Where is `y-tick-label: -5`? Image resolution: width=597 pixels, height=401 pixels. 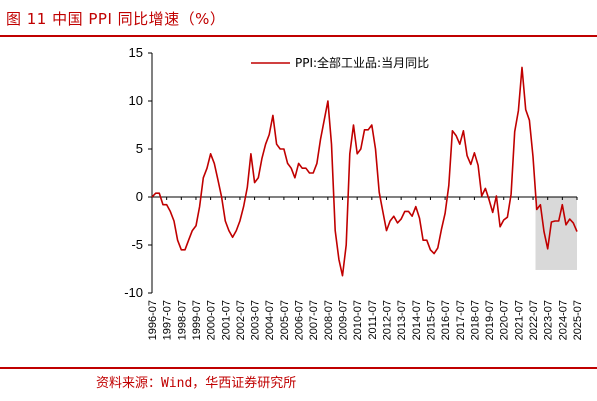 y-tick-label: -5 is located at coordinates (137, 244).